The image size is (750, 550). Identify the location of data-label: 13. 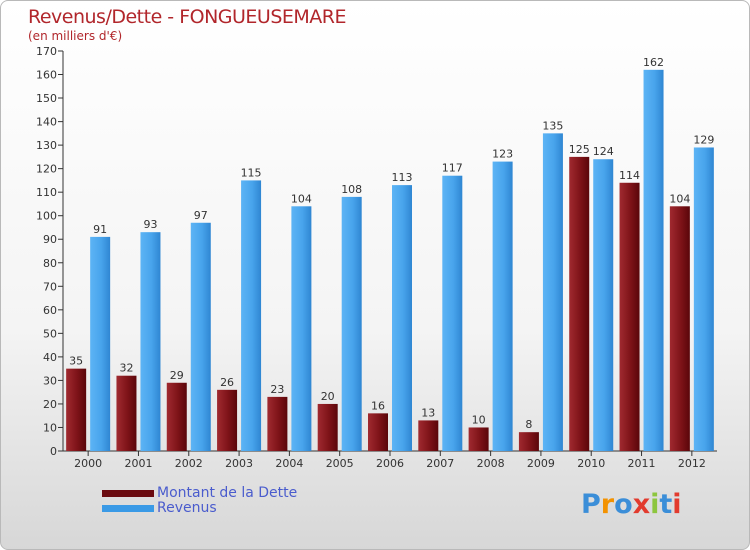
(428, 412).